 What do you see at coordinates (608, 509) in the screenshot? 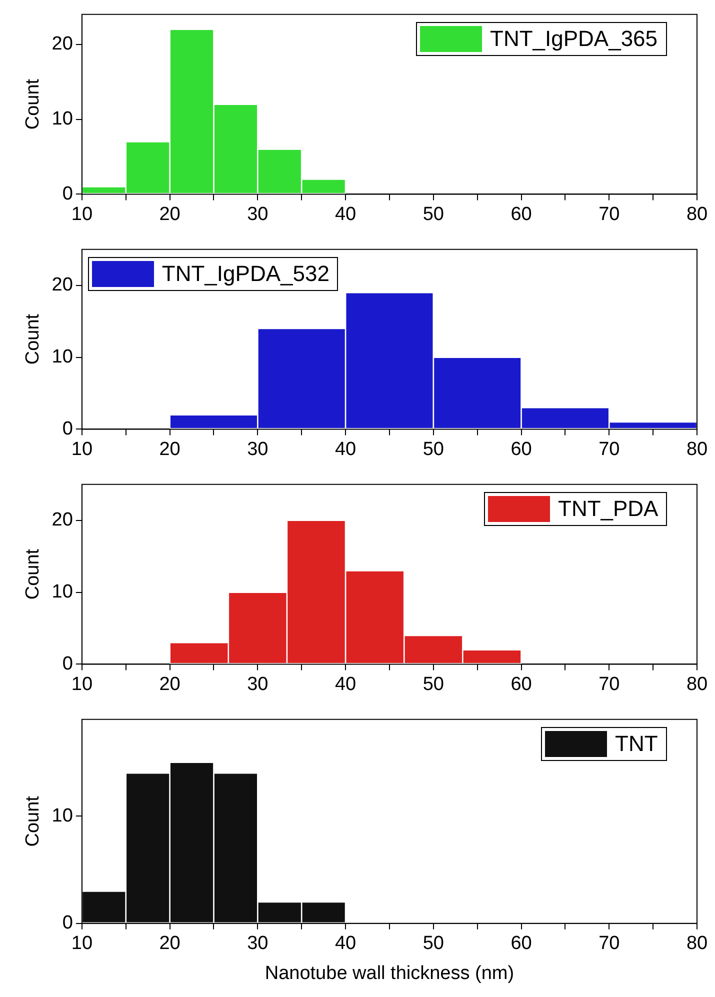
I see `legend-label: TNT_PDA` at bounding box center [608, 509].